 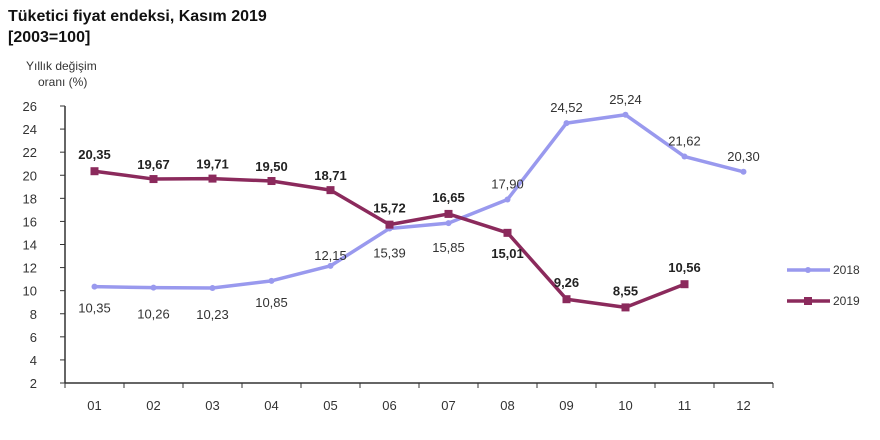 I want to click on data-label-2018: 10,85, so click(x=271, y=302).